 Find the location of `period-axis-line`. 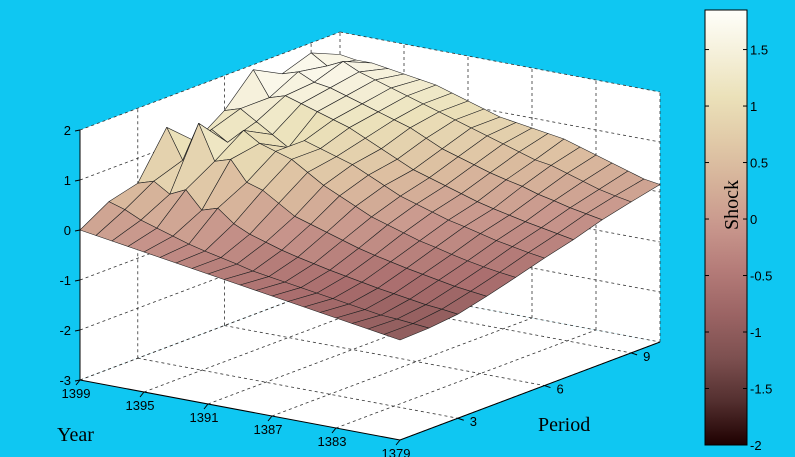

period-axis-line is located at coordinates (530, 391).